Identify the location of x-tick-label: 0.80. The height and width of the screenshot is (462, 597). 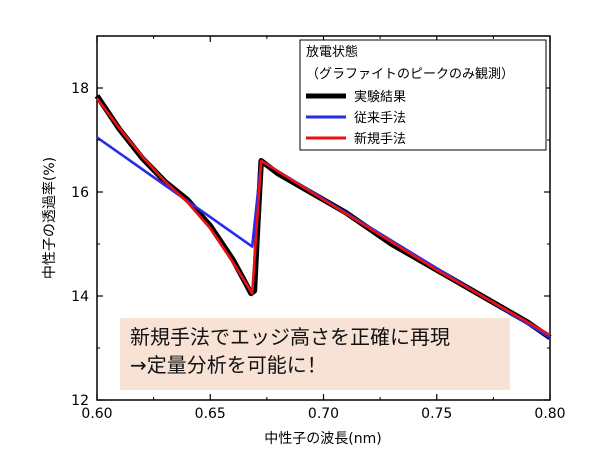
(549, 414).